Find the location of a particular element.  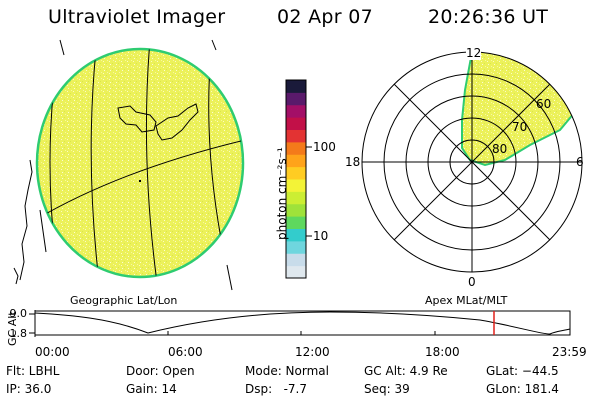

dsp-info: Dsp: -7.7 is located at coordinates (276, 389).